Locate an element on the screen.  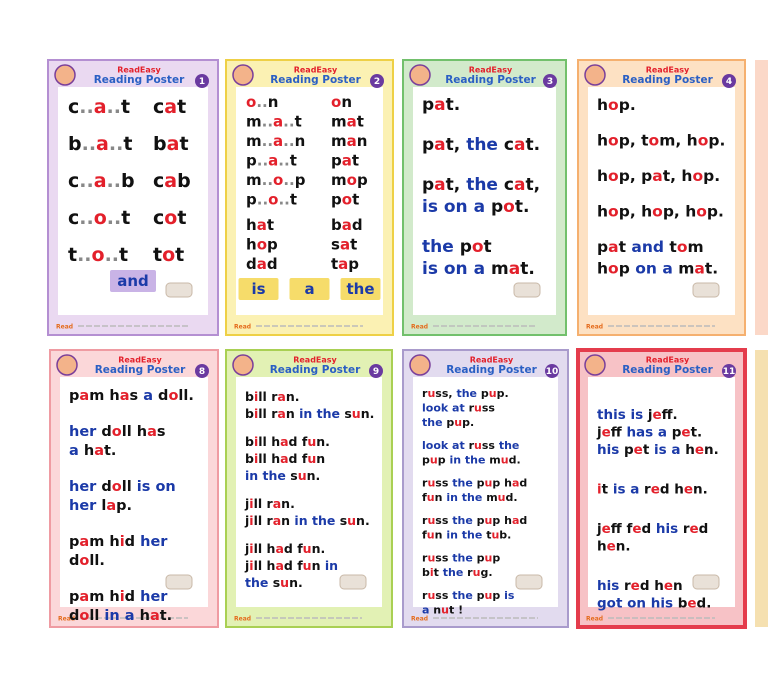
poster-line: pat and tom is located at coordinates (650, 247).